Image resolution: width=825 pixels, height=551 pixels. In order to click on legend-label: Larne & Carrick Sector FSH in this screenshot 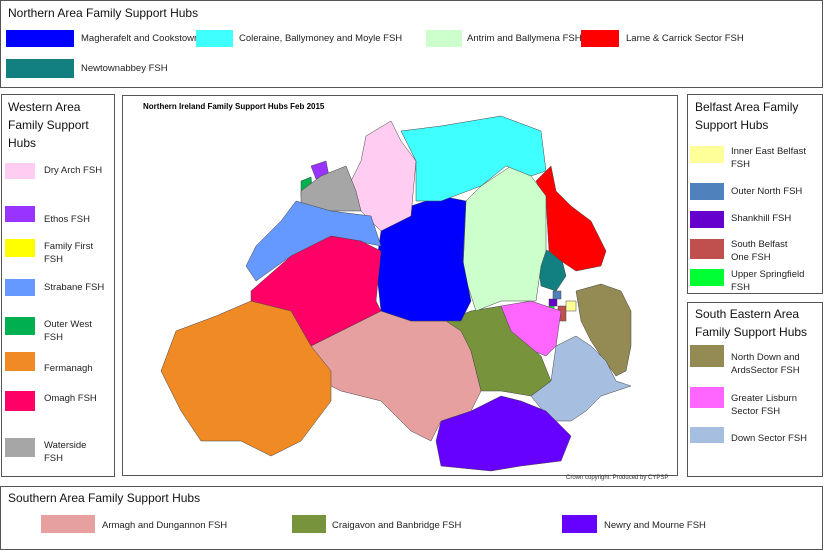, I will do `click(685, 38)`.